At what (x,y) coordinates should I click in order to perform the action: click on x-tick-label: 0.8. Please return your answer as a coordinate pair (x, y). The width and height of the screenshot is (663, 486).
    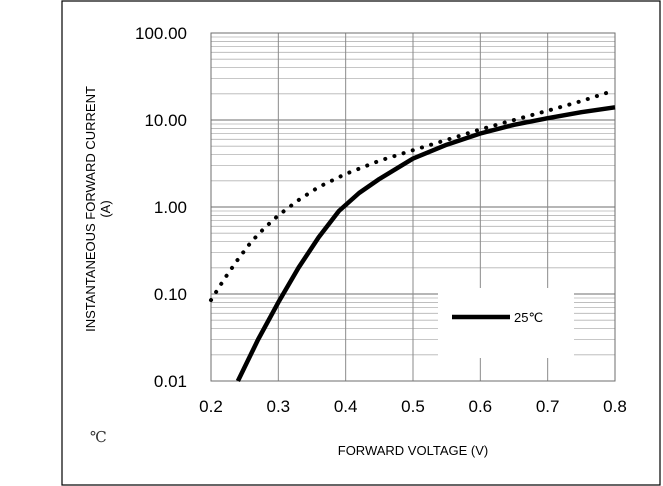
    Looking at the image, I should click on (615, 406).